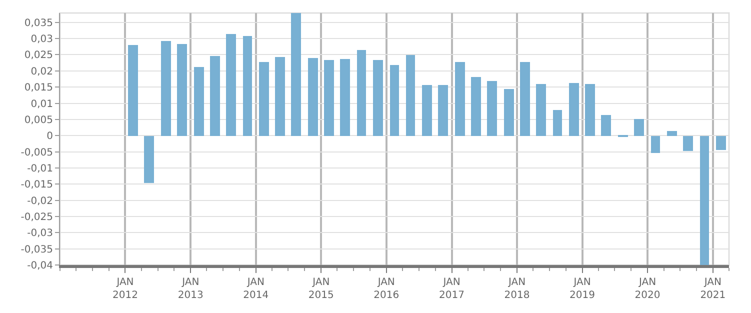  Describe the element at coordinates (256, 289) in the screenshot. I see `x-tick-label: JAN 2014` at that location.